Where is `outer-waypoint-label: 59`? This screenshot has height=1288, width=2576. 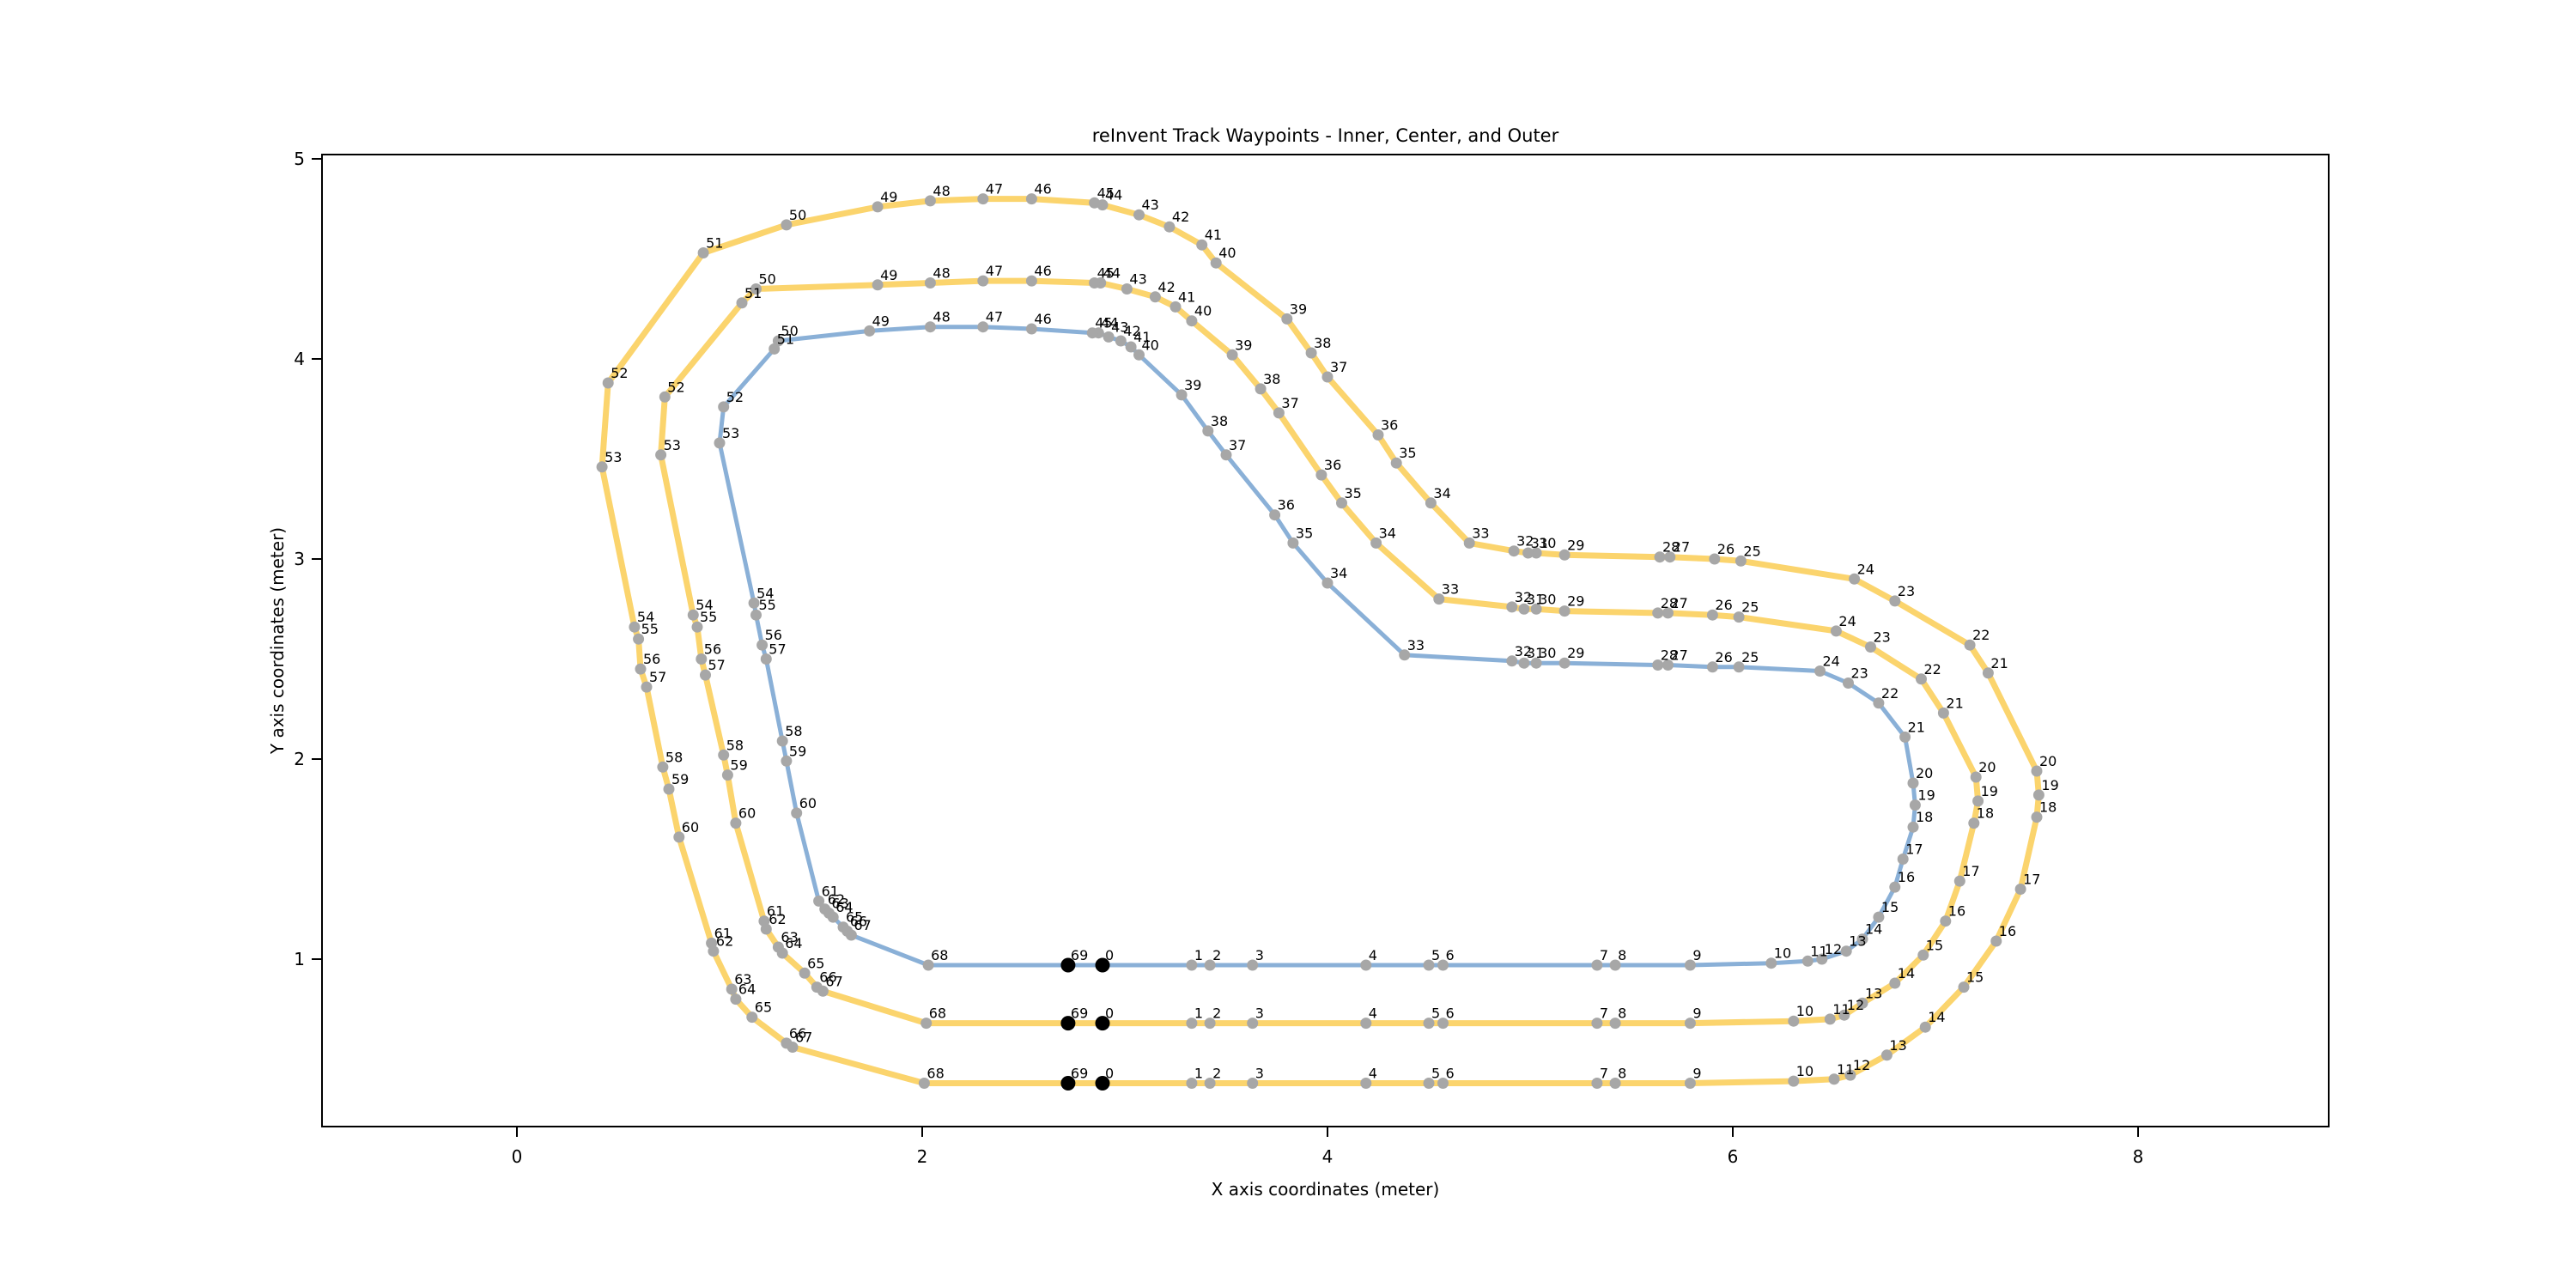
outer-waypoint-label: 59 is located at coordinates (680, 779).